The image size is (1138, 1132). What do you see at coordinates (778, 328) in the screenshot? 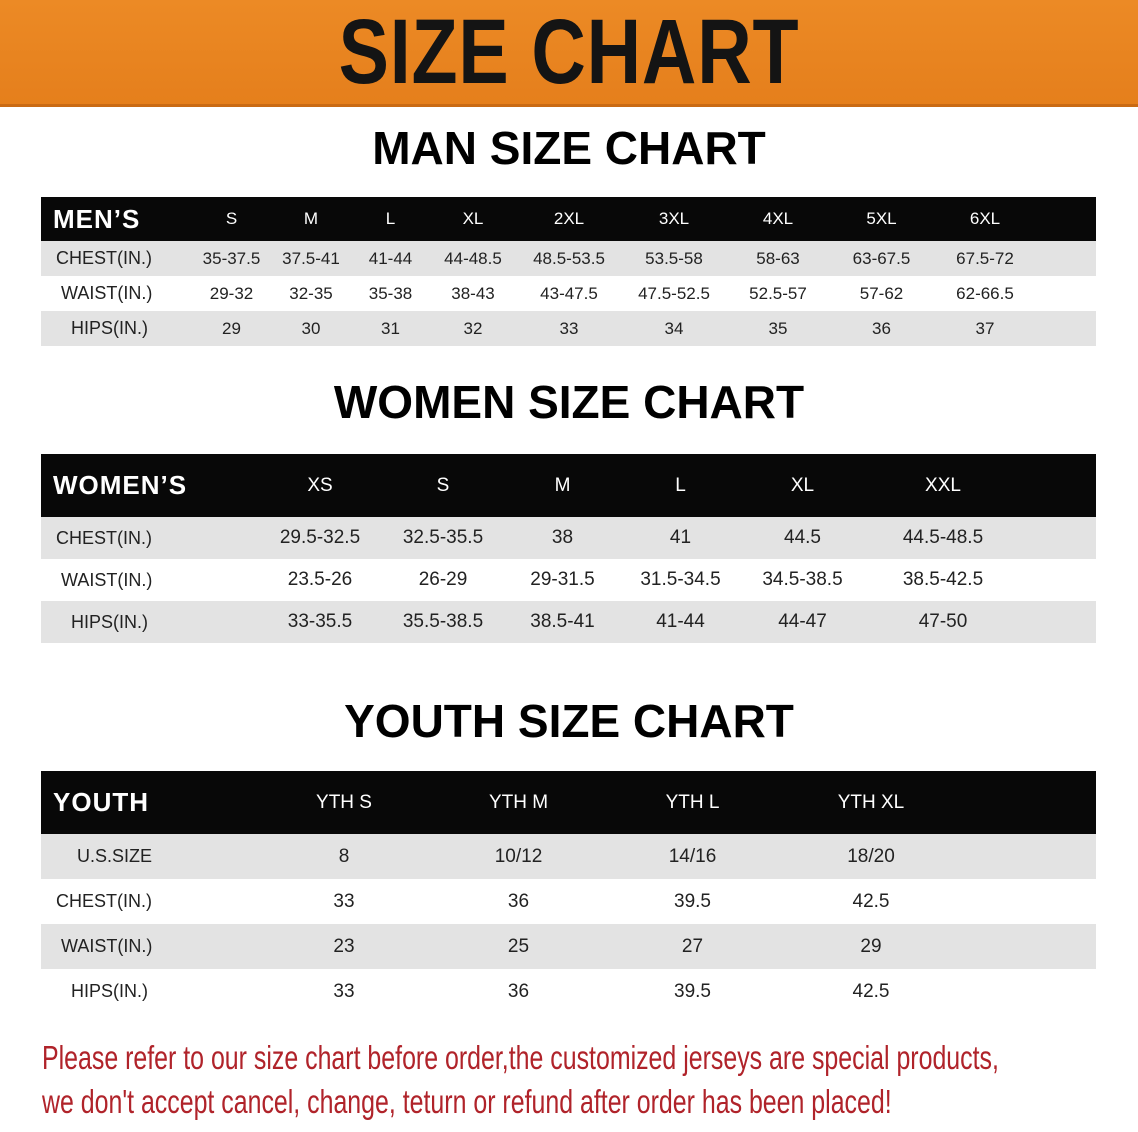
I see `measurement-value: 35` at bounding box center [778, 328].